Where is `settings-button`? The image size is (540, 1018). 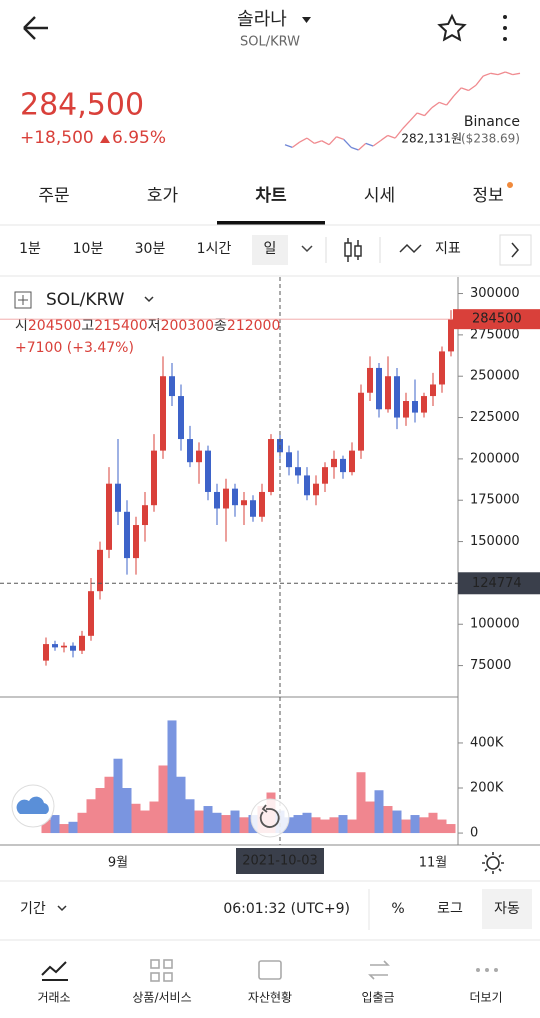
settings-button is located at coordinates (493, 863).